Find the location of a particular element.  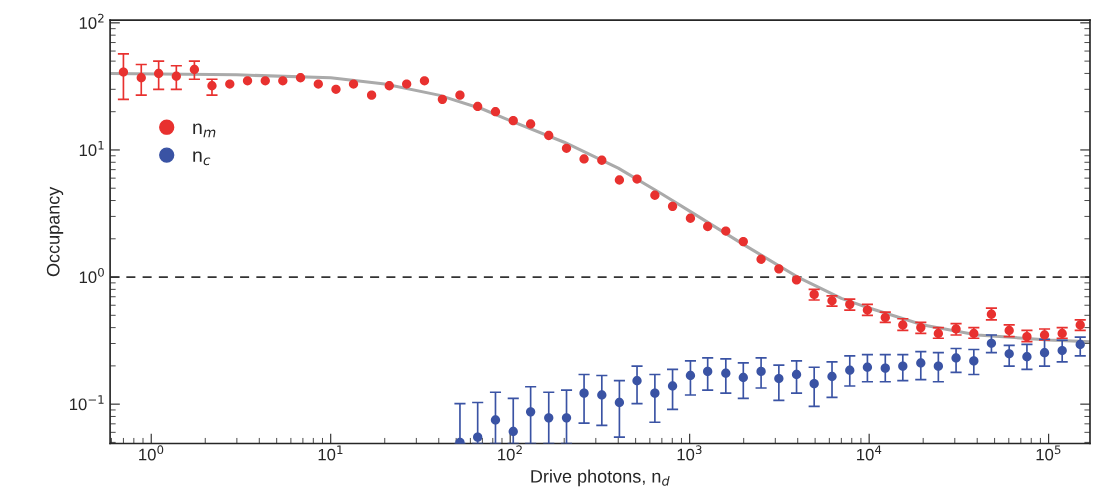

legend-label: n$_{c}$ is located at coordinates (202, 158).